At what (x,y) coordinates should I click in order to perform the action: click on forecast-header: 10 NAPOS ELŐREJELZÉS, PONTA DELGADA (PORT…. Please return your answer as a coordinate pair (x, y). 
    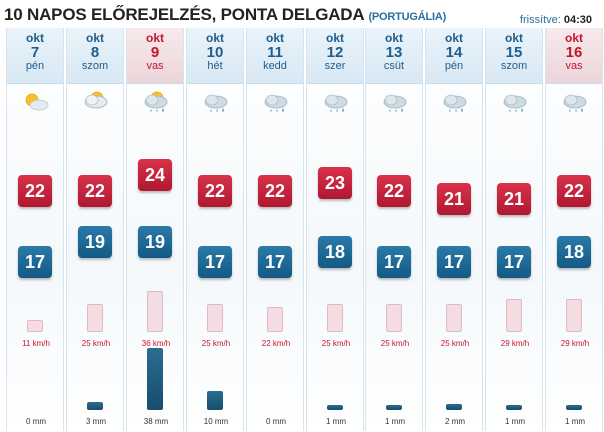
    Looking at the image, I should click on (302, 15).